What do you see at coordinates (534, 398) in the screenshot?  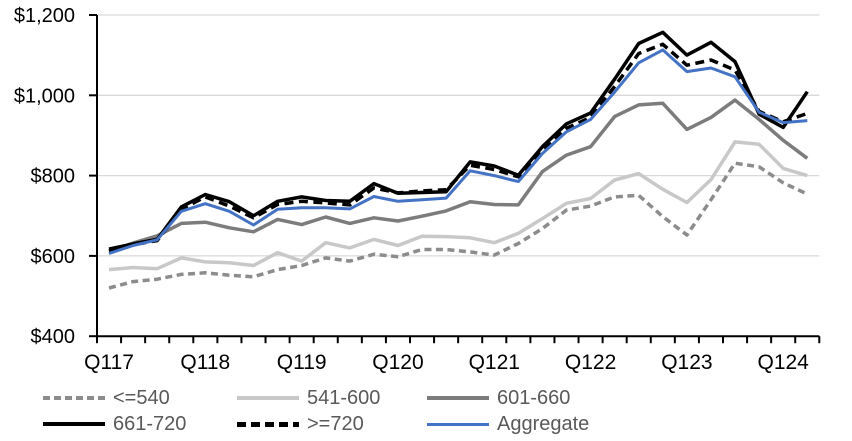 I see `legend-label-601-660: 601-660` at bounding box center [534, 398].